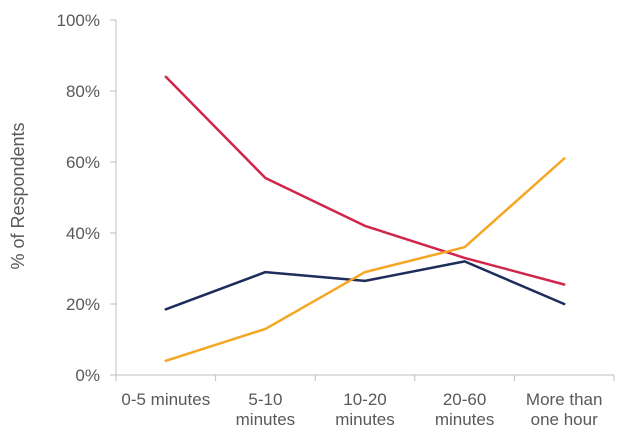 This screenshot has height=443, width=631. What do you see at coordinates (266, 409) in the screenshot?
I see `x-tick-label: 5-10 minutes` at bounding box center [266, 409].